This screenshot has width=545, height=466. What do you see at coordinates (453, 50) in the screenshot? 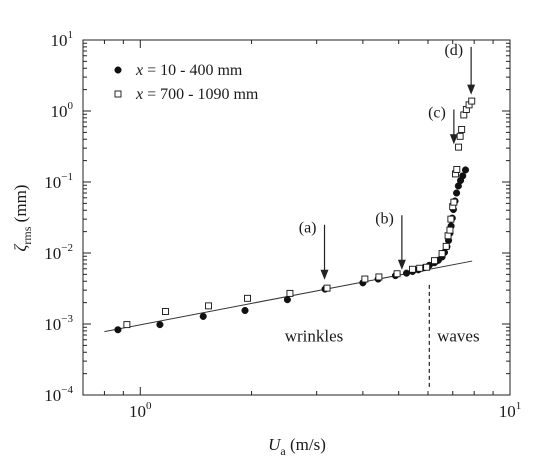
I see `annotation-label: (d)` at bounding box center [453, 50].